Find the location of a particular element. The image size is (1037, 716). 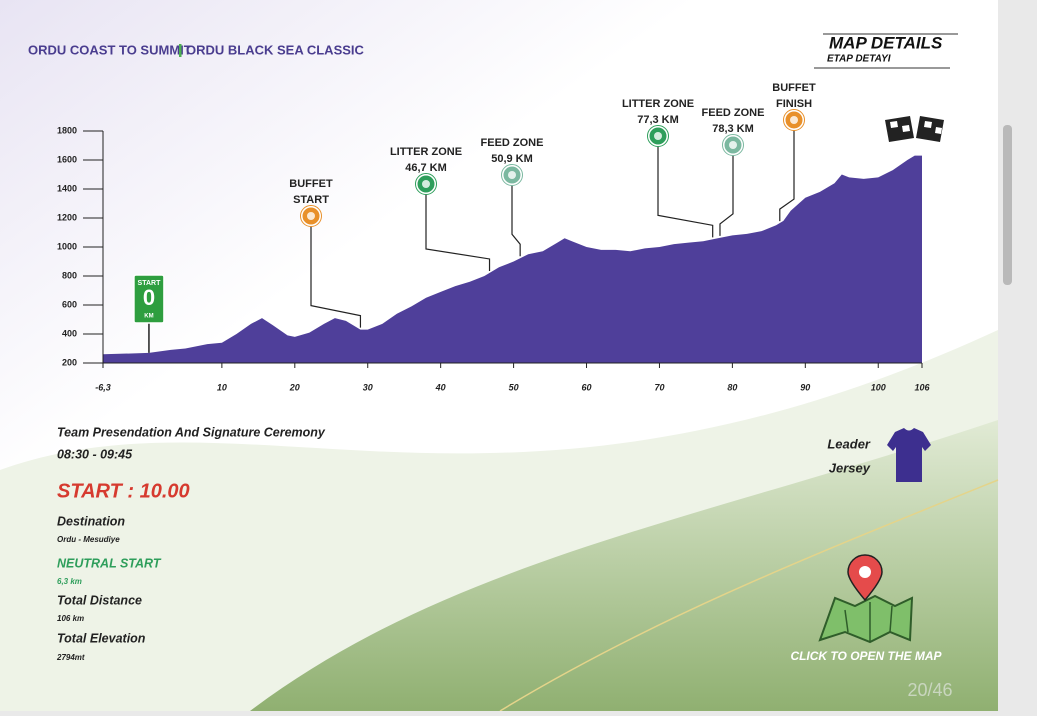

map-button: CLICK TO OPEN THE MAP is located at coordinates (866, 608).